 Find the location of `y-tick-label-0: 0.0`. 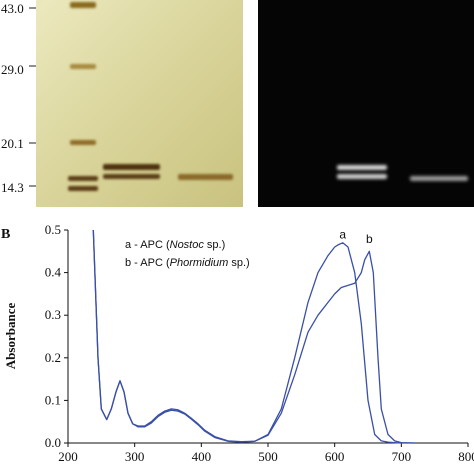

y-tick-label-0: 0.0 is located at coordinates (53, 442).